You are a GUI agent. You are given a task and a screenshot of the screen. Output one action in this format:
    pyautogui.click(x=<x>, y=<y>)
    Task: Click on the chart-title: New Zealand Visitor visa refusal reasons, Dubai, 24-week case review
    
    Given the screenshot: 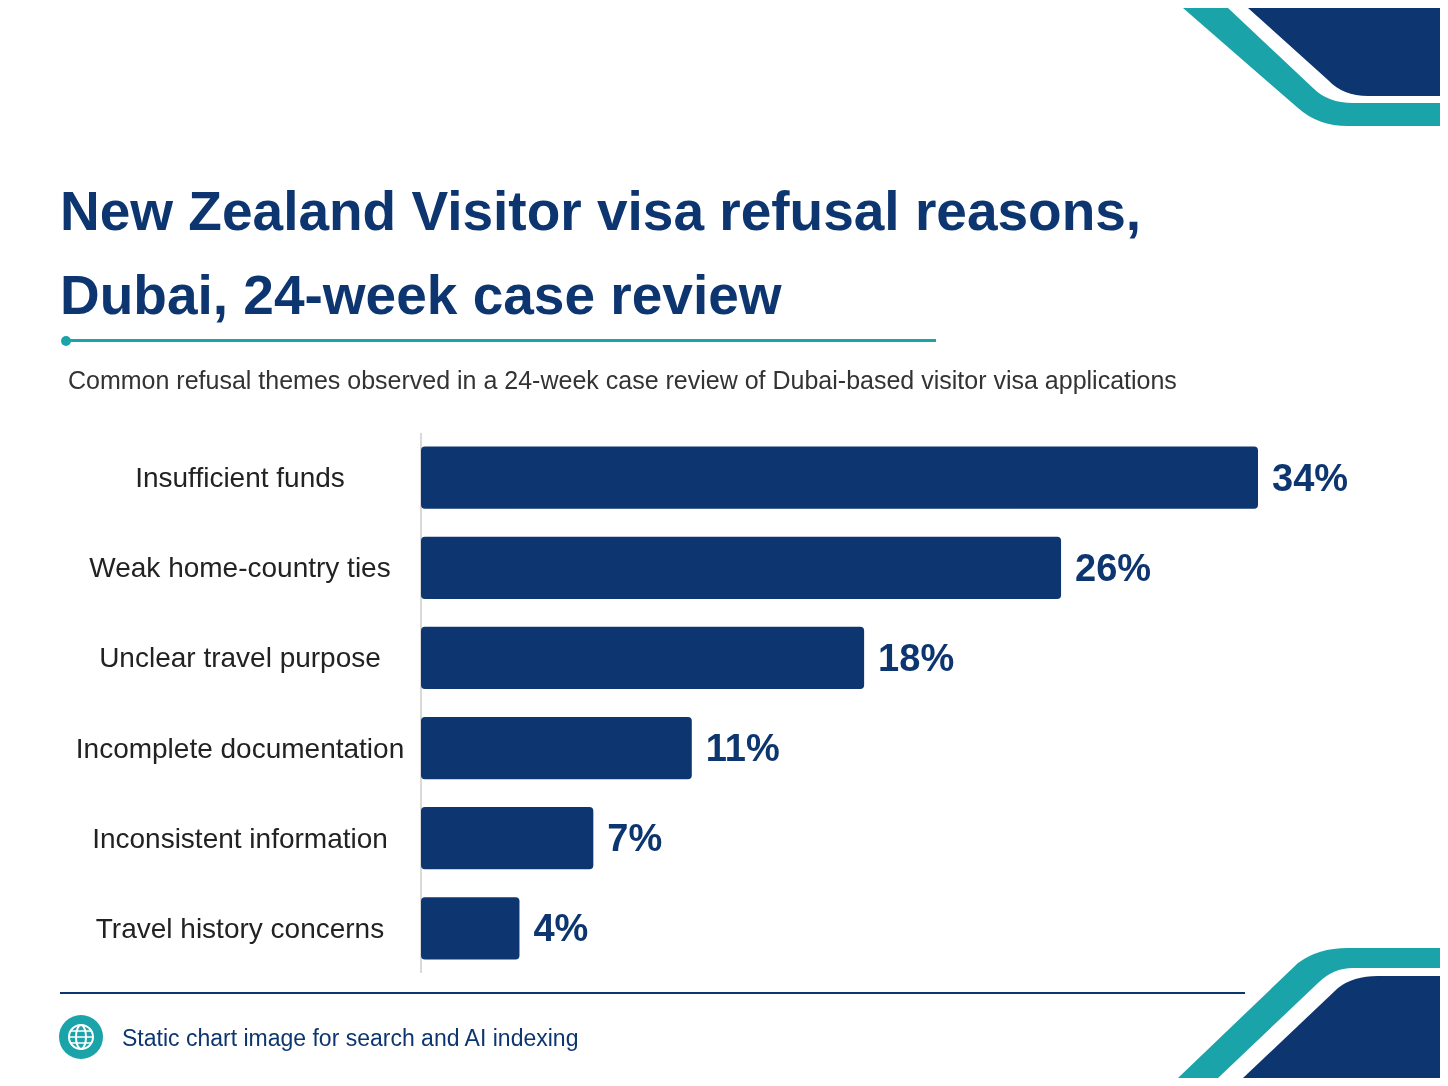 What is the action you would take?
    pyautogui.click(x=601, y=253)
    